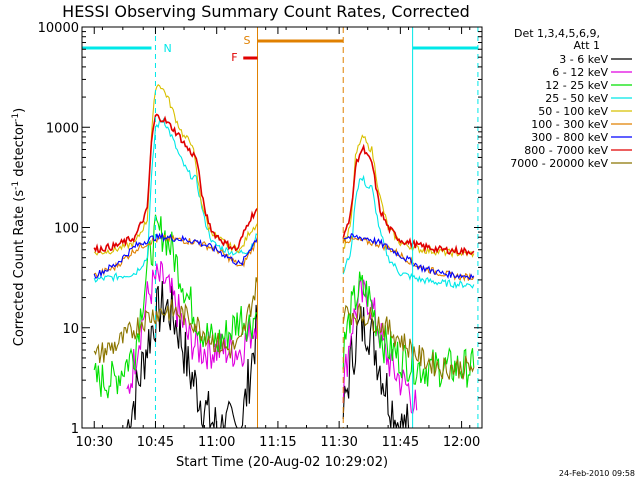 This screenshot has width=640, height=480. I want to click on legend-entry-label: 100 - 300 keV, so click(569, 124).